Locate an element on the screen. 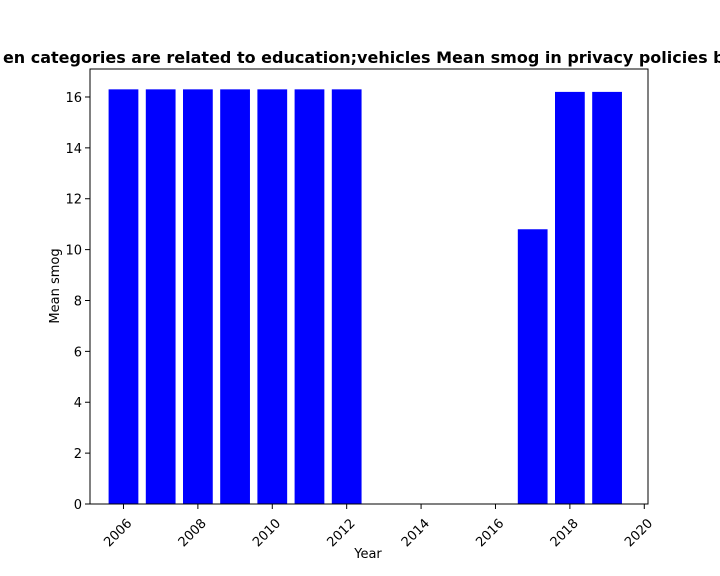  y-tick-label: 12 is located at coordinates (73, 200).